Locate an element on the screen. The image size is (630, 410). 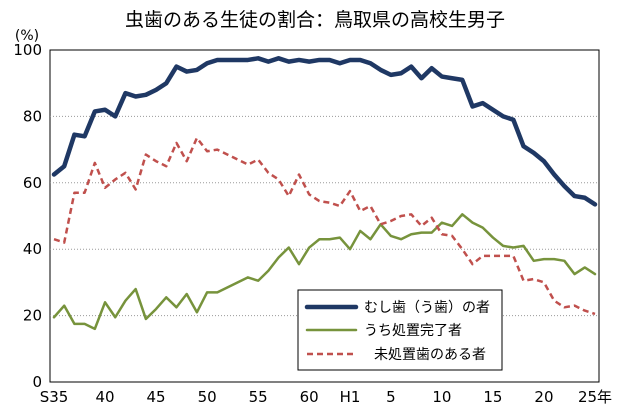
x-tick-label: 5 is located at coordinates (391, 397).